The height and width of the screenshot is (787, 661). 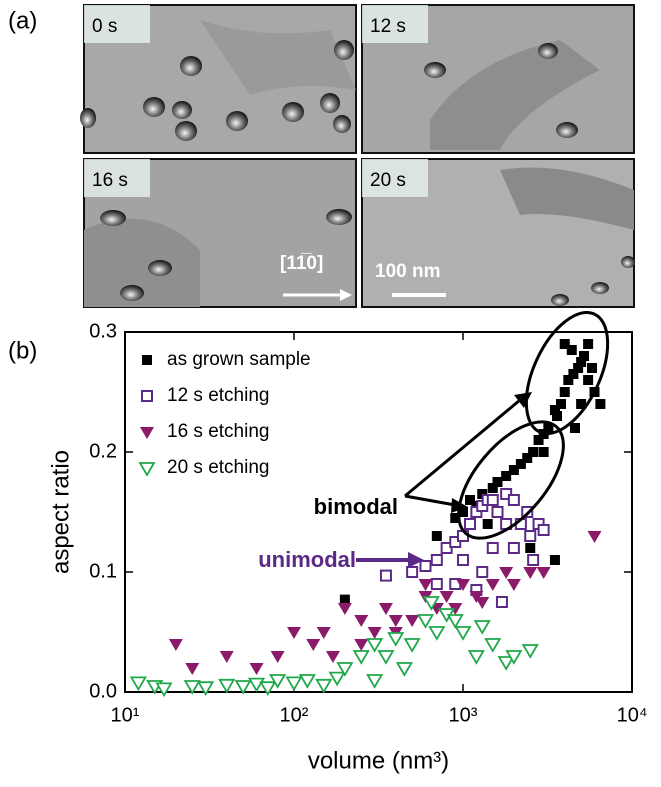 What do you see at coordinates (356, 506) in the screenshot?
I see `annotation: bimodal` at bounding box center [356, 506].